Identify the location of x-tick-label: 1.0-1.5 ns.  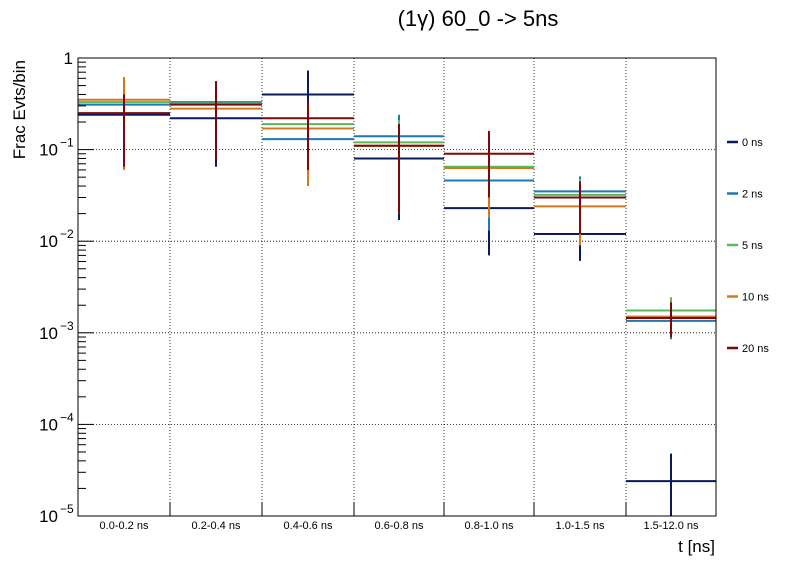
(580, 526).